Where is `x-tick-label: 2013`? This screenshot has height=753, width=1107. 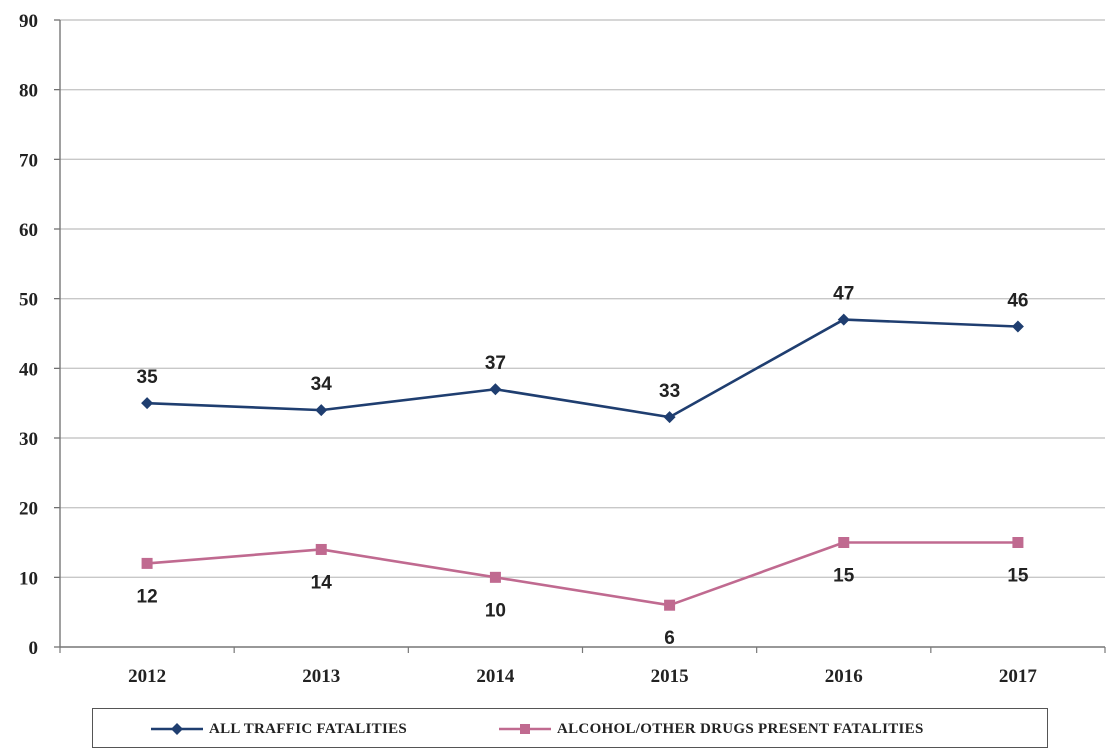 x-tick-label: 2013 is located at coordinates (321, 676).